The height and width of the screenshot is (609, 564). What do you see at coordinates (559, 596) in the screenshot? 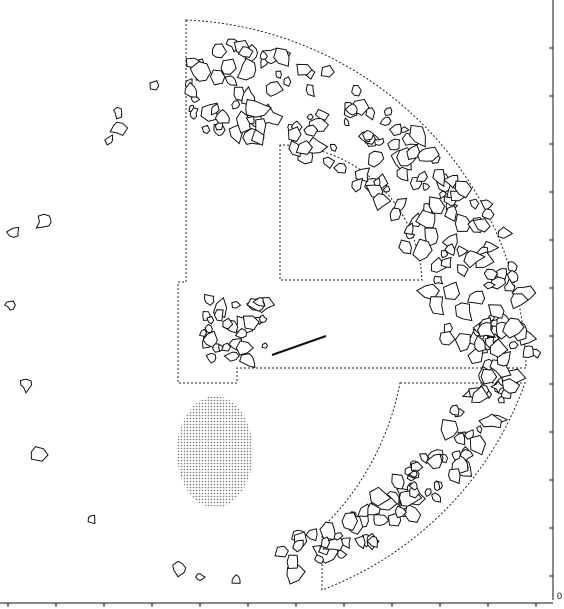
I see `scale-origin-label: 0` at bounding box center [559, 596].